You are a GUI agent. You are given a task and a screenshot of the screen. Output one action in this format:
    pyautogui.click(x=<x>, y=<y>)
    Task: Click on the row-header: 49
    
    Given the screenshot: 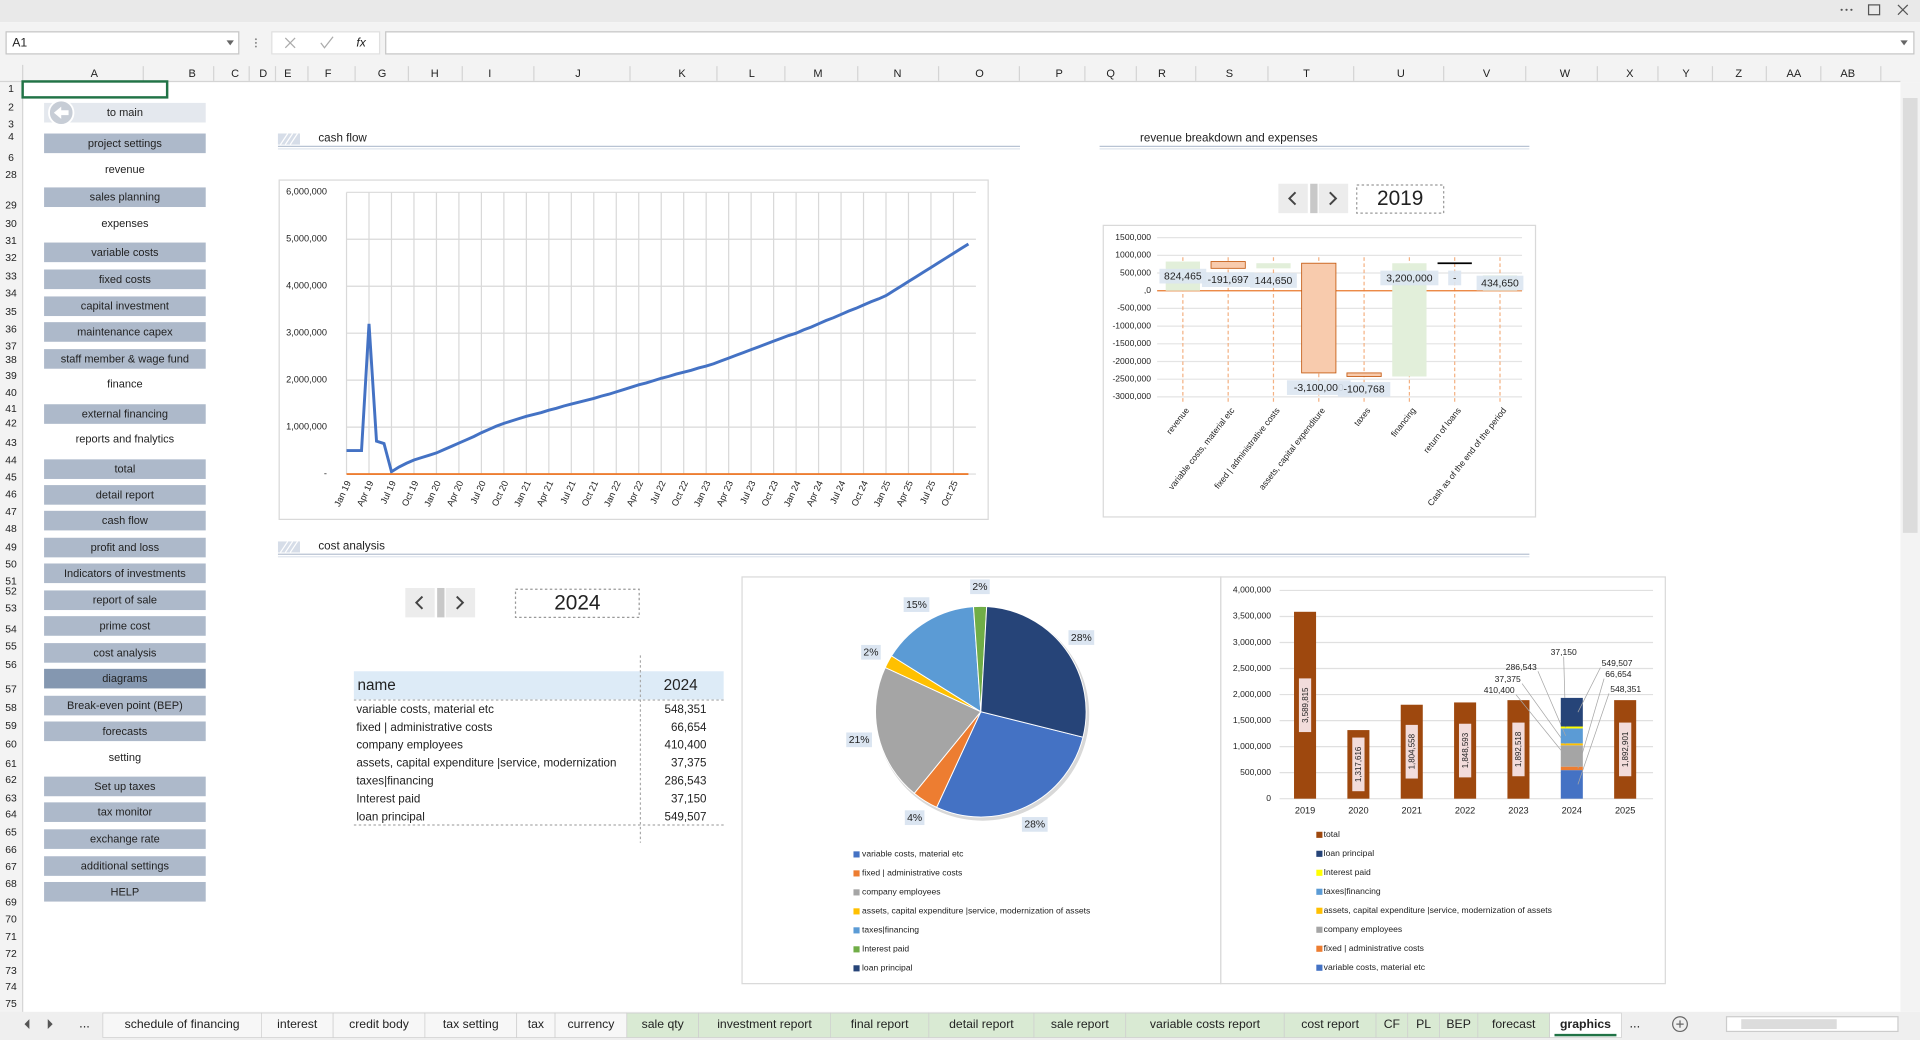 What is the action you would take?
    pyautogui.click(x=11, y=547)
    